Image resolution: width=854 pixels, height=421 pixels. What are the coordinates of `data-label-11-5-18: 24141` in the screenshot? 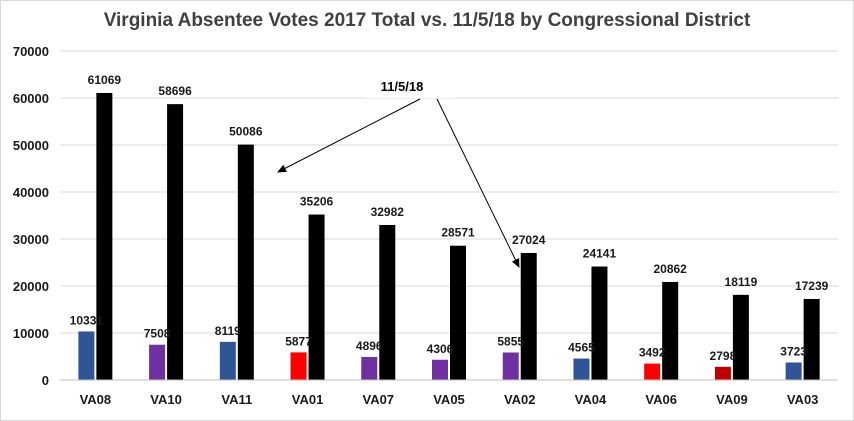 It's located at (600, 254).